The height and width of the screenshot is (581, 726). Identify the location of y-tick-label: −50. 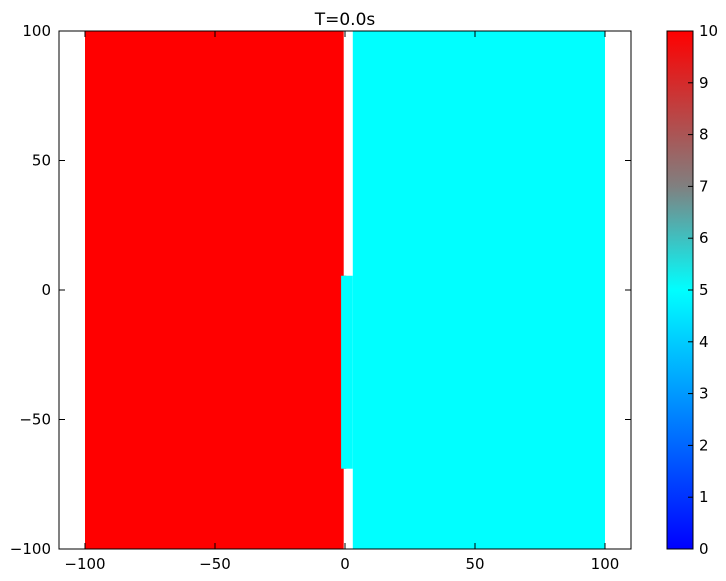
(35, 420).